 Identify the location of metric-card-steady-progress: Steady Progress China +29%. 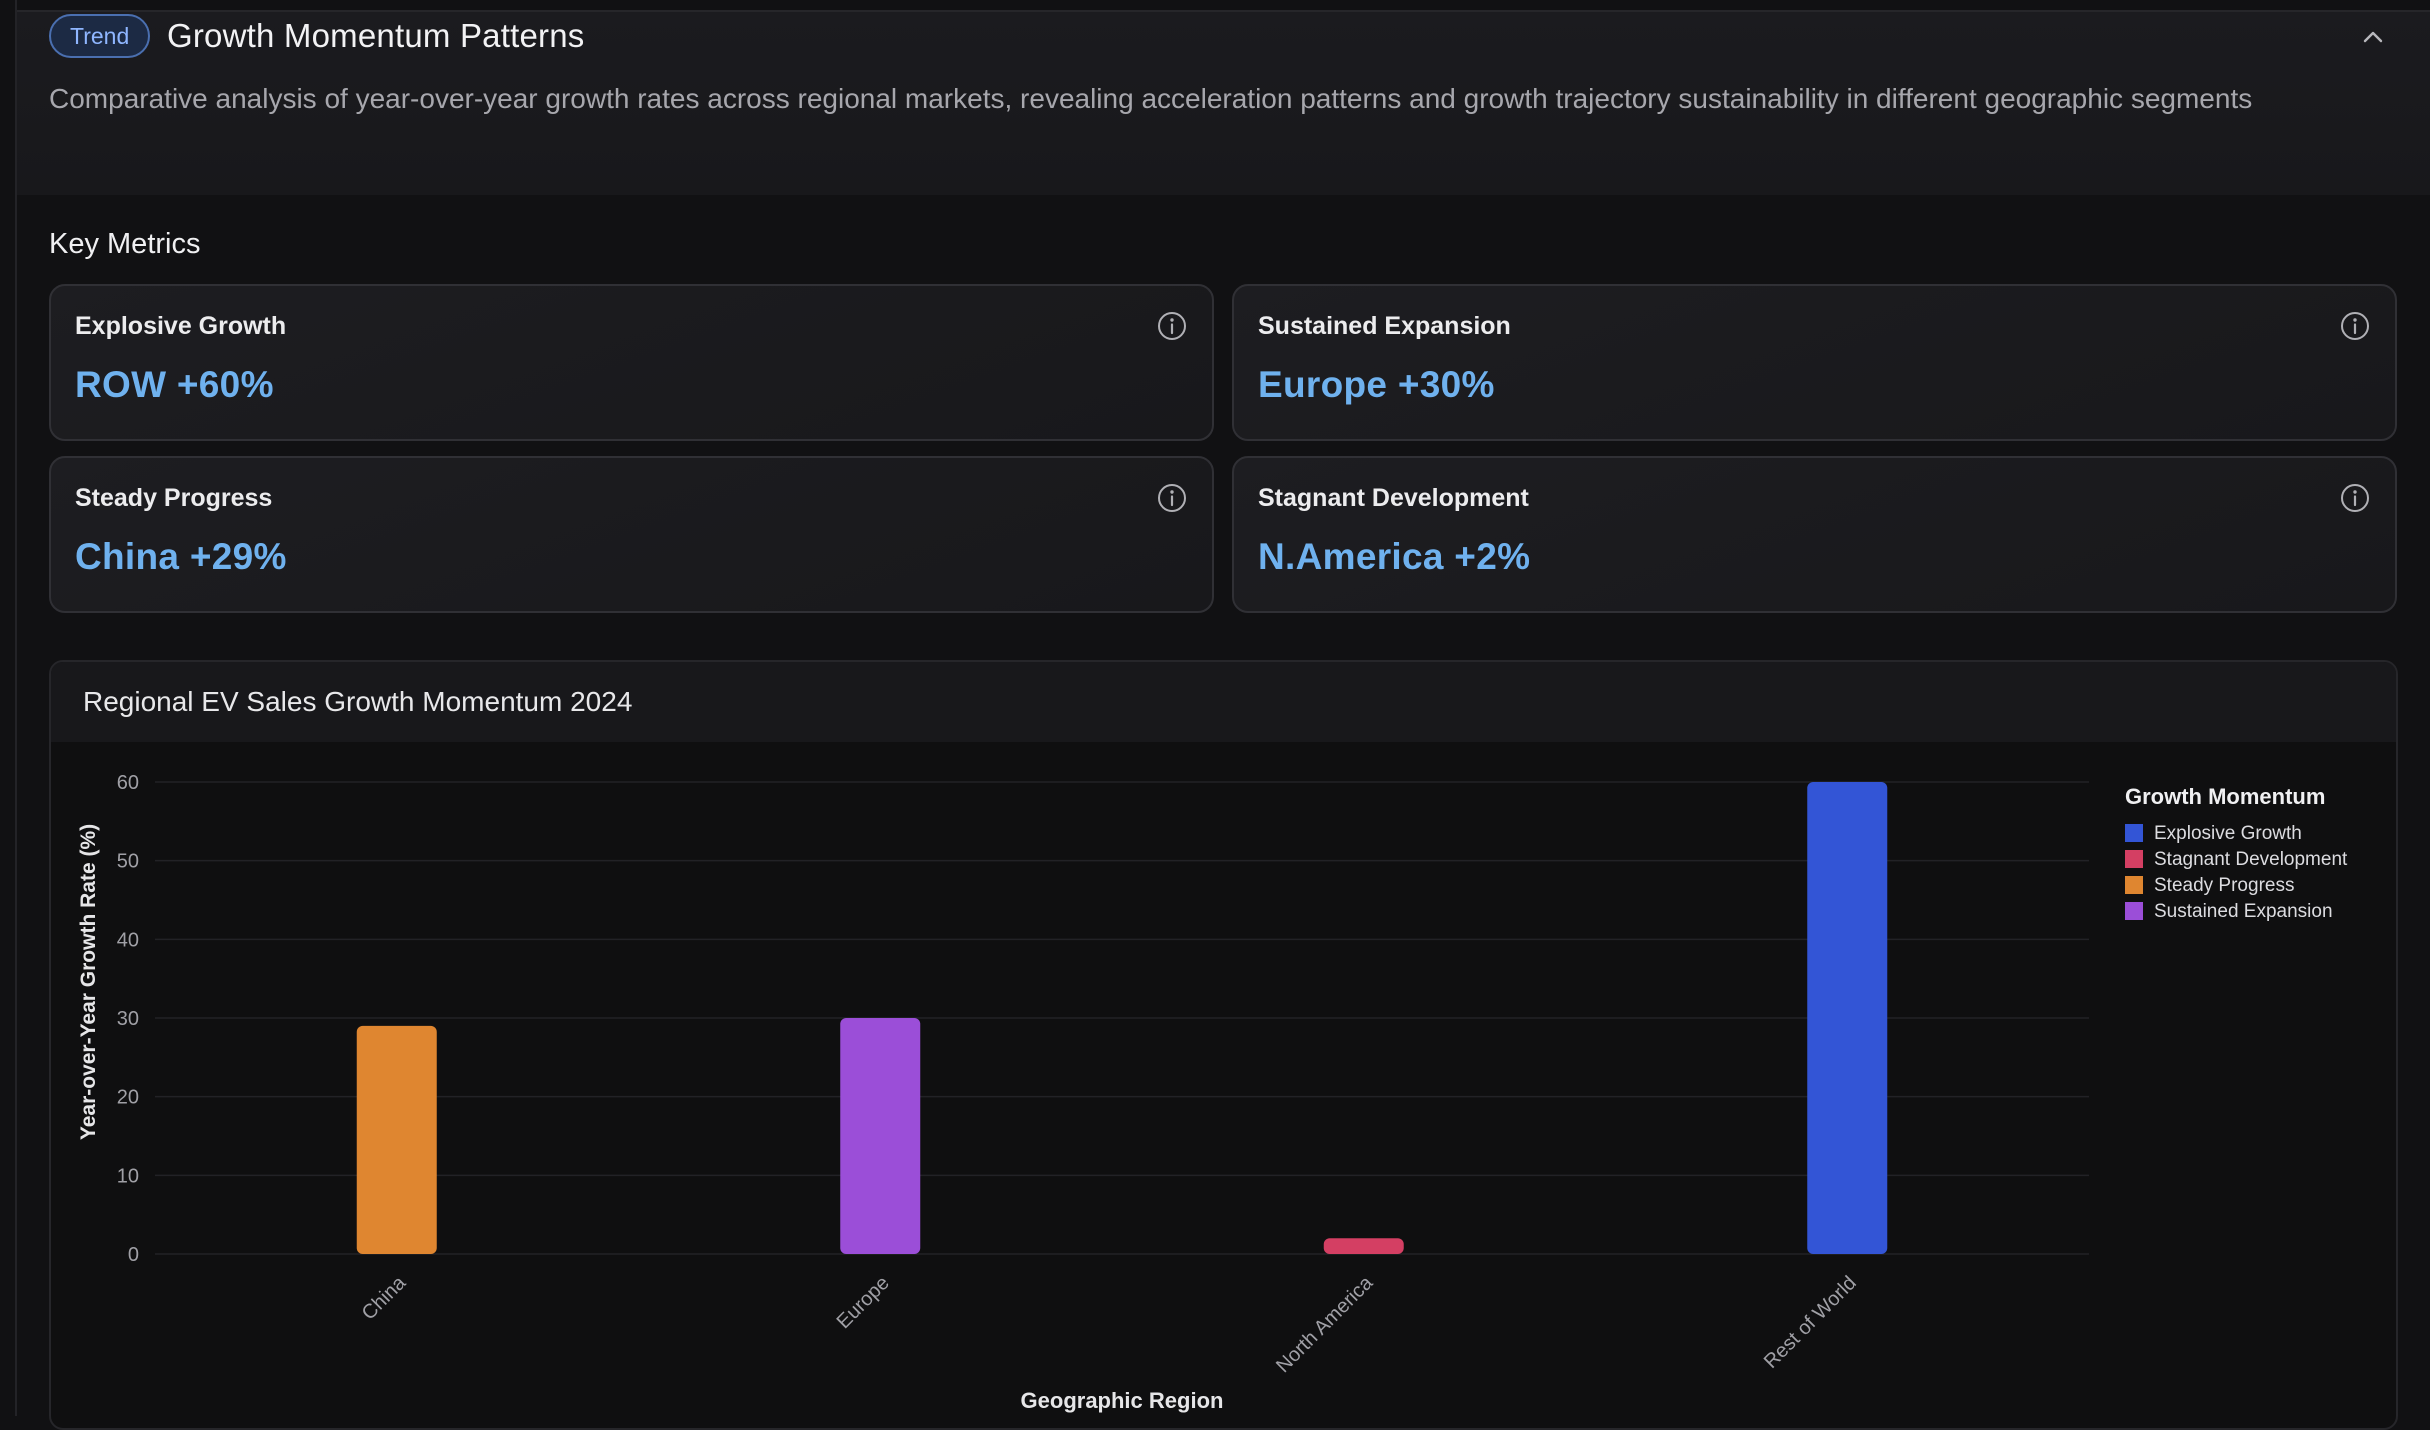
(631, 534).